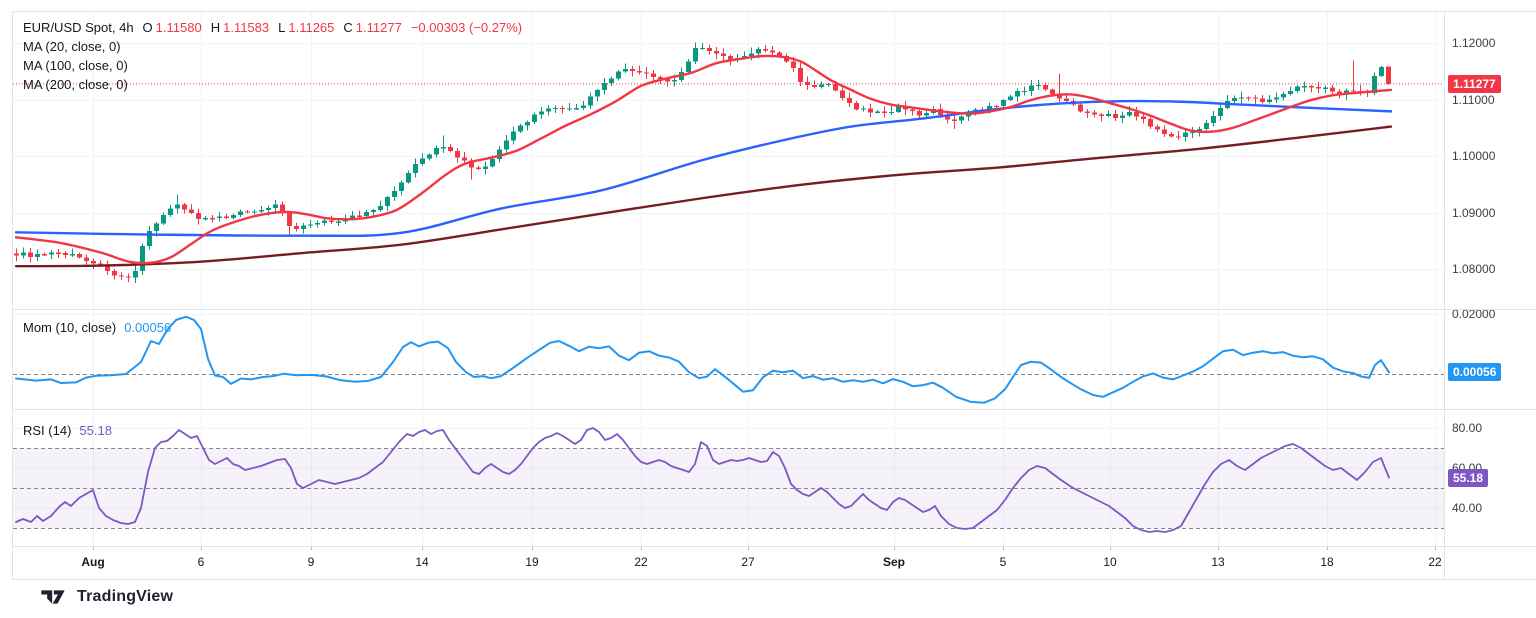 This screenshot has width=1536, height=618. What do you see at coordinates (75, 84) in the screenshot?
I see `ma200-label: MA (200, close, 0)` at bounding box center [75, 84].